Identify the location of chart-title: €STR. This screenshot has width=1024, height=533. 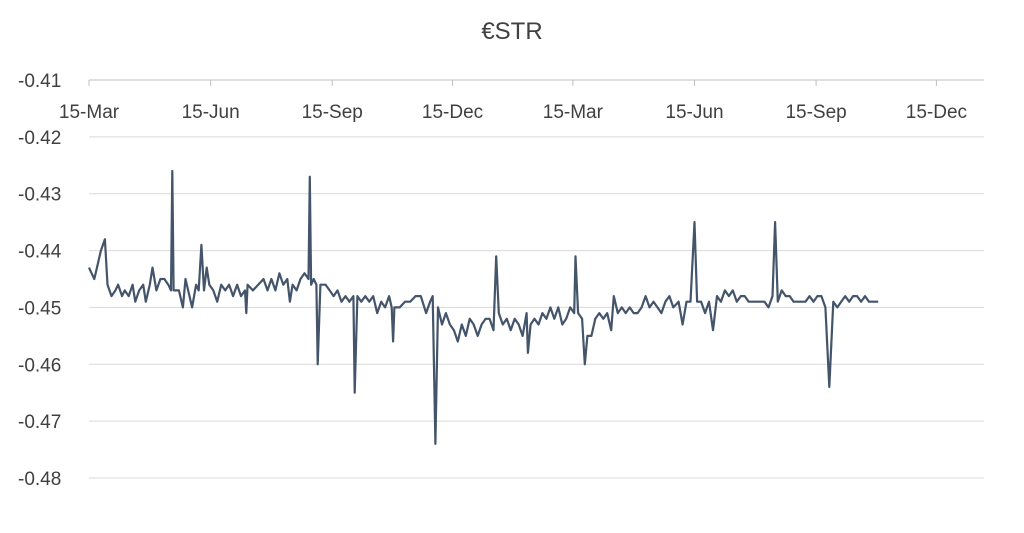
(512, 31).